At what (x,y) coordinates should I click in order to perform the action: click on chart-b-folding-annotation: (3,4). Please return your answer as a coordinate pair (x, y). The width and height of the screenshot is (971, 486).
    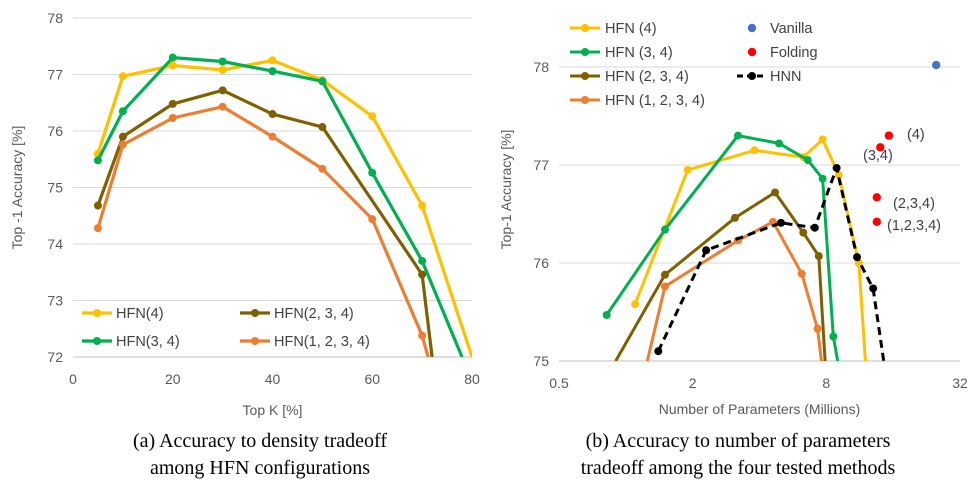
    Looking at the image, I should click on (878, 156).